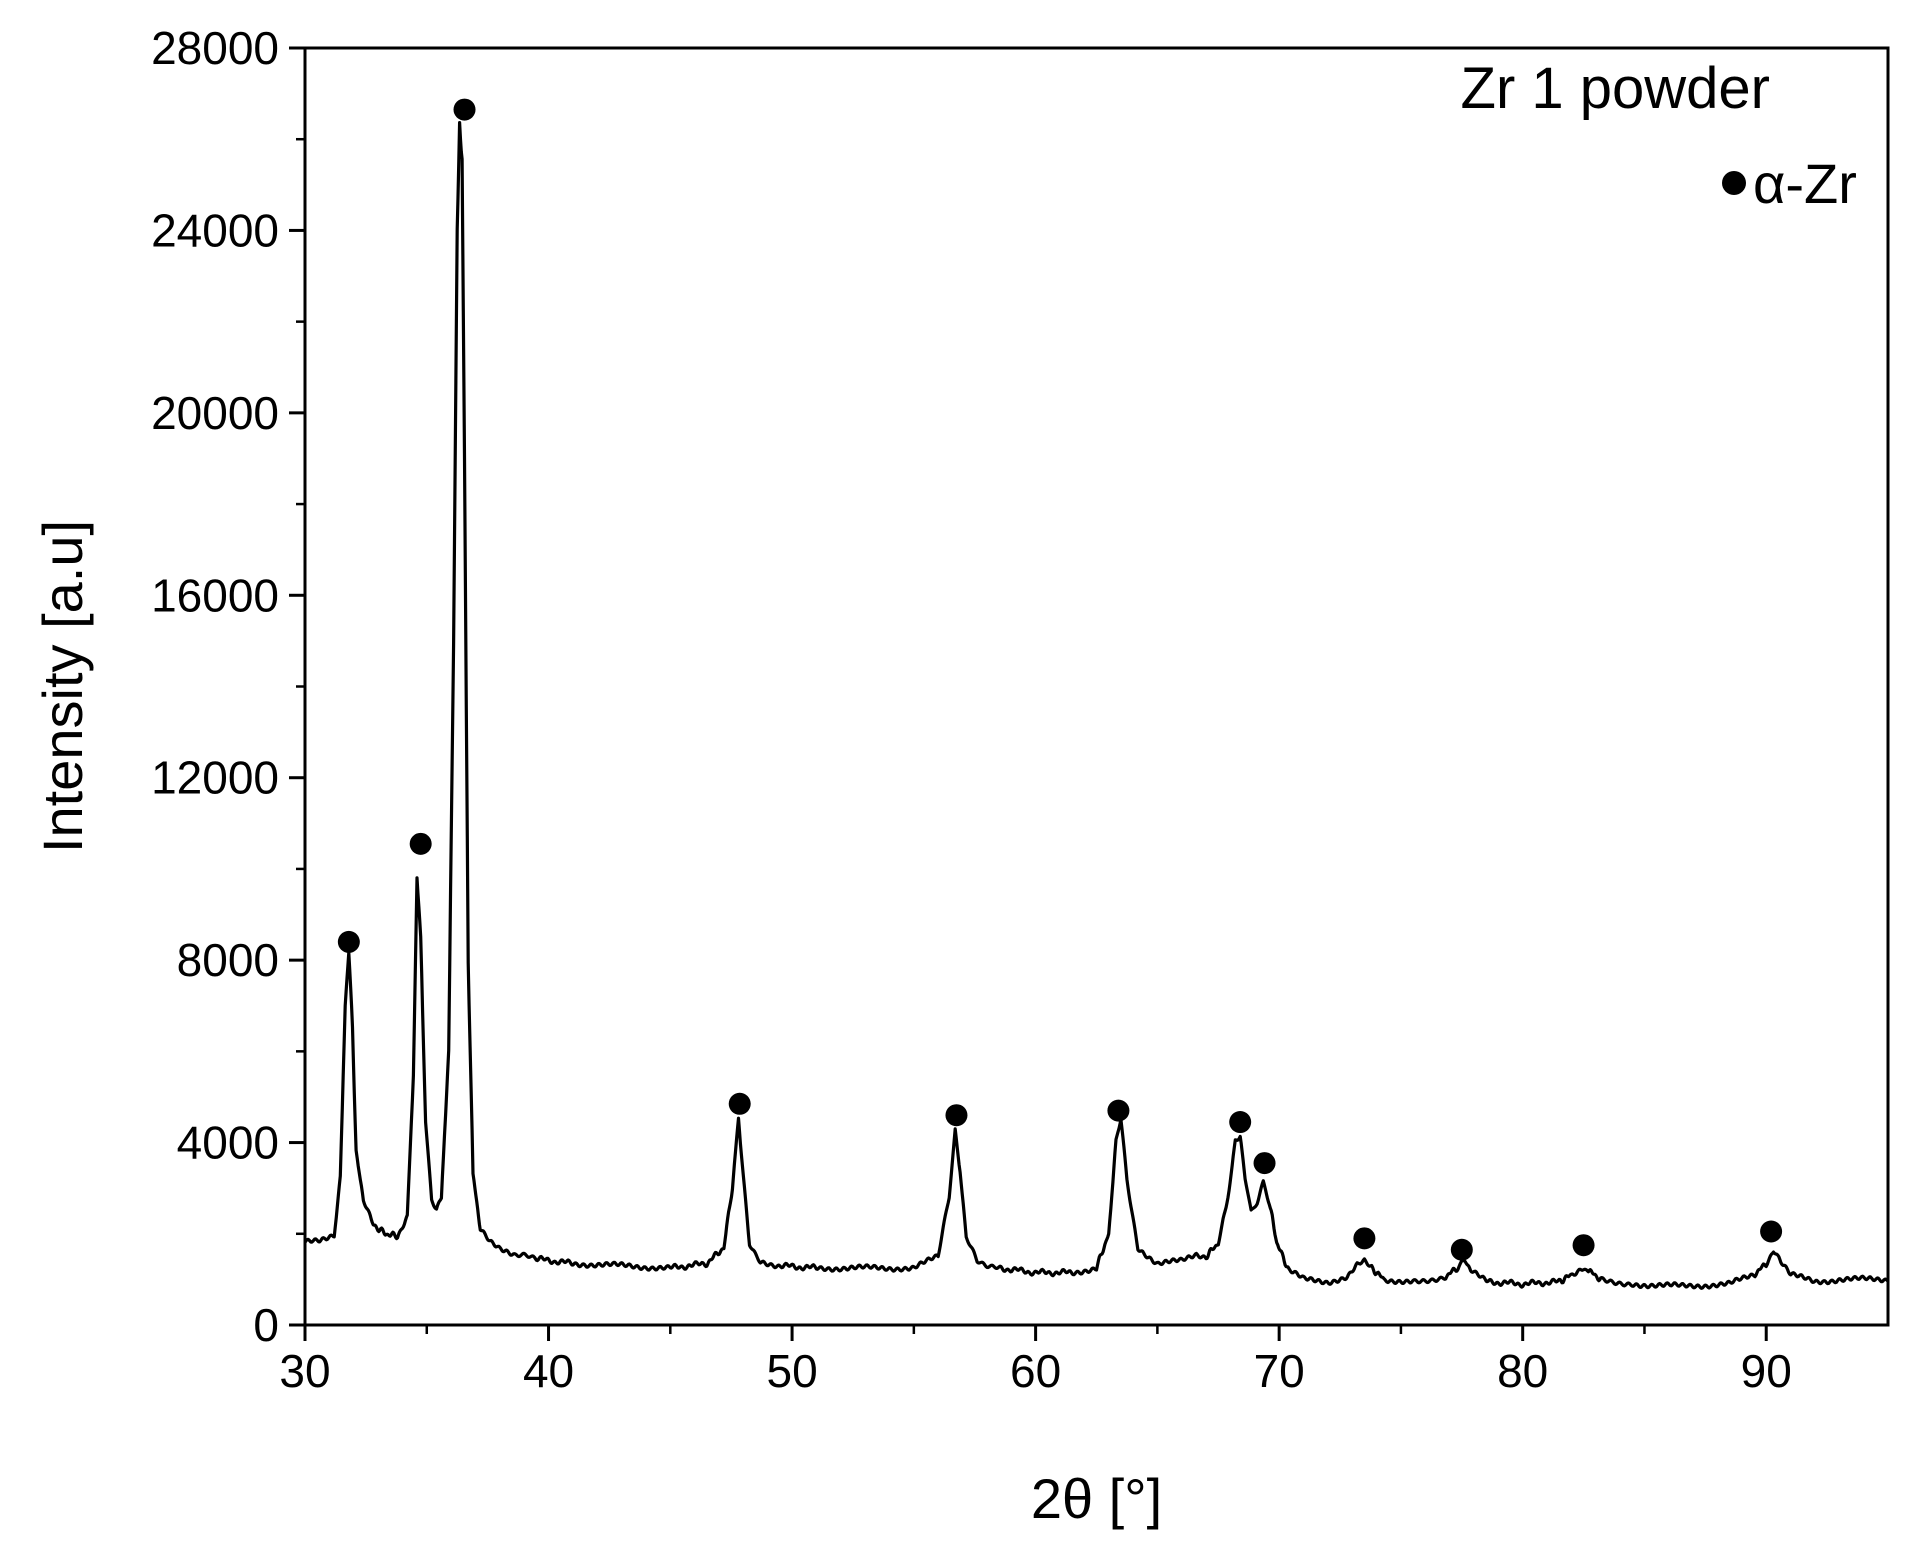 The image size is (1928, 1563). Describe the element at coordinates (1279, 1371) in the screenshot. I see `x-tick-label: 70` at that location.